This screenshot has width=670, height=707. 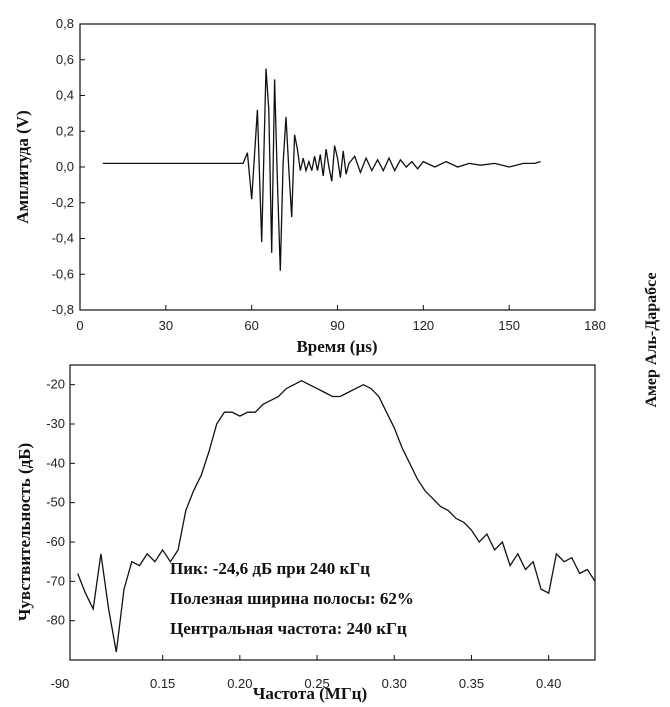 I want to click on y-tick-label: -0,4, so click(x=63, y=238).